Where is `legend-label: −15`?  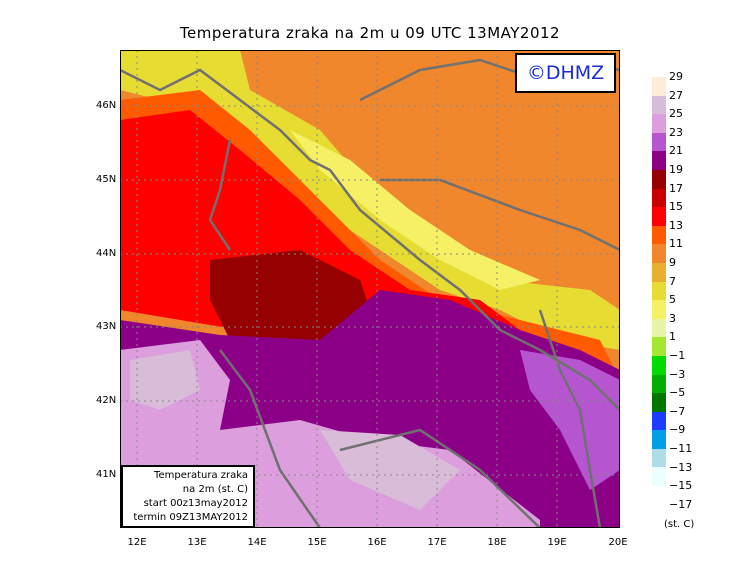
legend-label: −15 is located at coordinates (681, 486).